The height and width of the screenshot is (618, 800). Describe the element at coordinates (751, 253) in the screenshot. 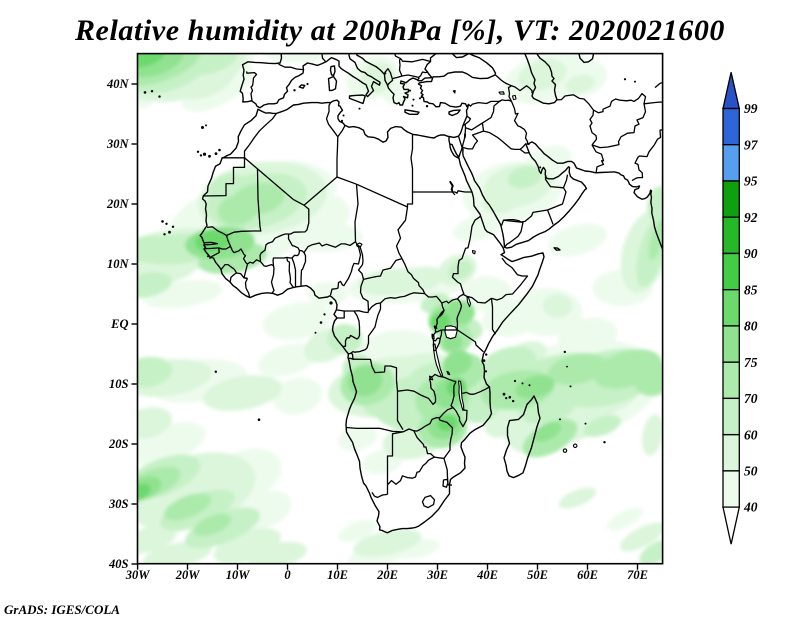

I see `svg-text: 90` at that location.